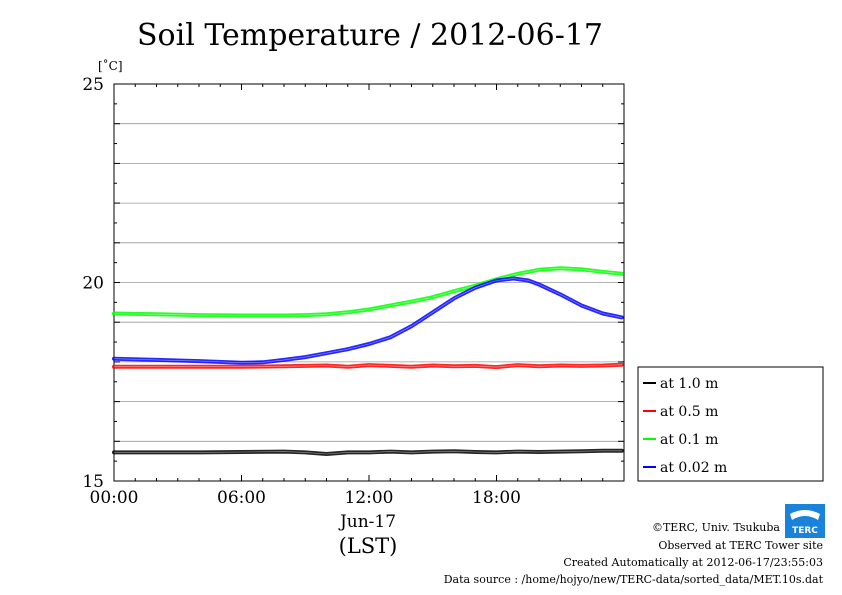  Describe the element at coordinates (693, 468) in the screenshot. I see `legend-label: at 0.02 m` at that location.